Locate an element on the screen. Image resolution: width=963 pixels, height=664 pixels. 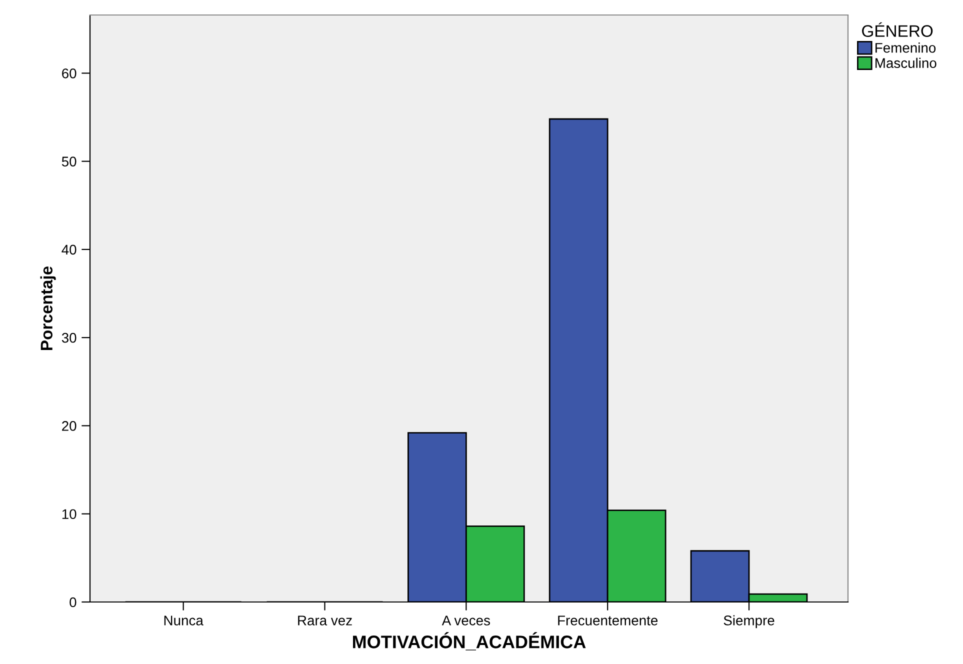
y-tick-label: 50 is located at coordinates (69, 161).